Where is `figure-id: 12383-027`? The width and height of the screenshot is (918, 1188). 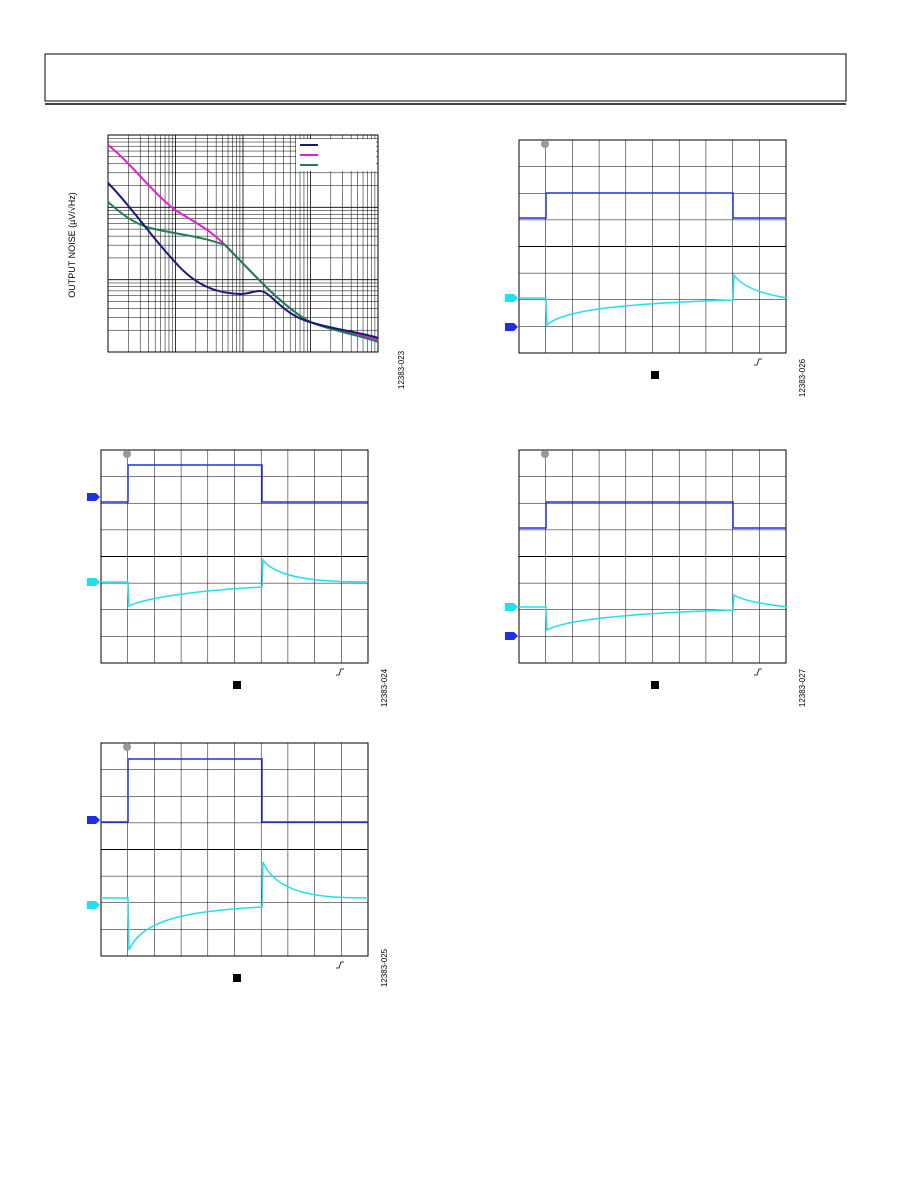
figure-id: 12383-027 is located at coordinates (802, 687).